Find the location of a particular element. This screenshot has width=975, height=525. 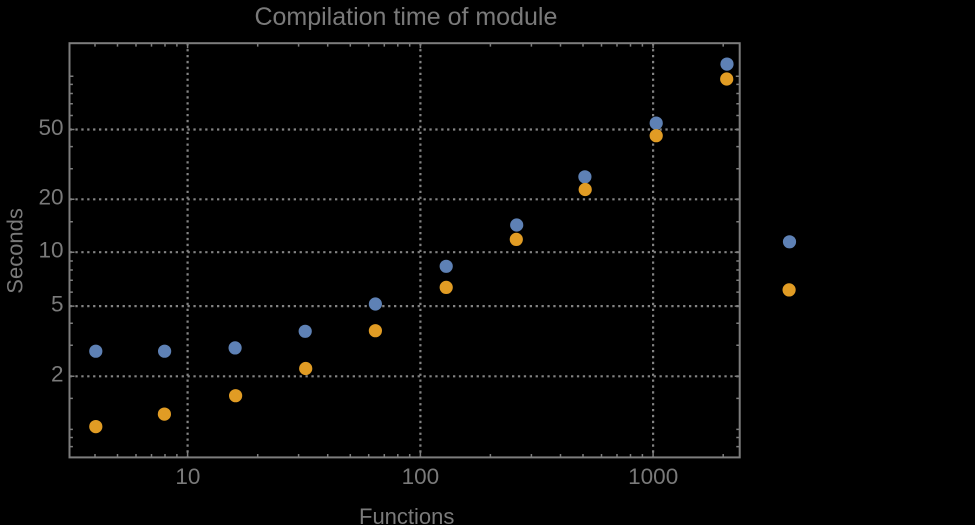

svg-text: Functions is located at coordinates (406, 514).